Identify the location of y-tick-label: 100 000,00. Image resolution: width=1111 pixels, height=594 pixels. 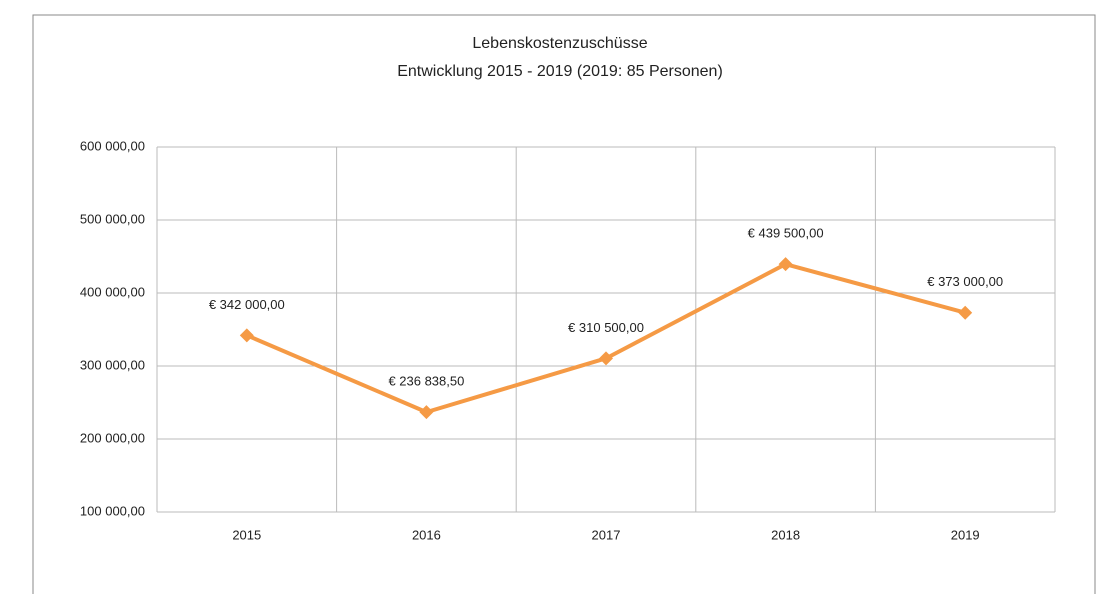
(112, 510).